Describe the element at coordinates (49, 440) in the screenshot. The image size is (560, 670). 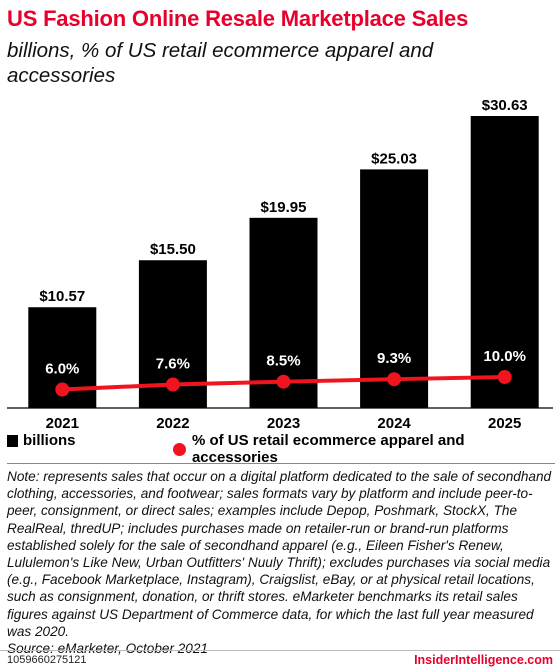
I see `legend-label-billions: billions` at that location.